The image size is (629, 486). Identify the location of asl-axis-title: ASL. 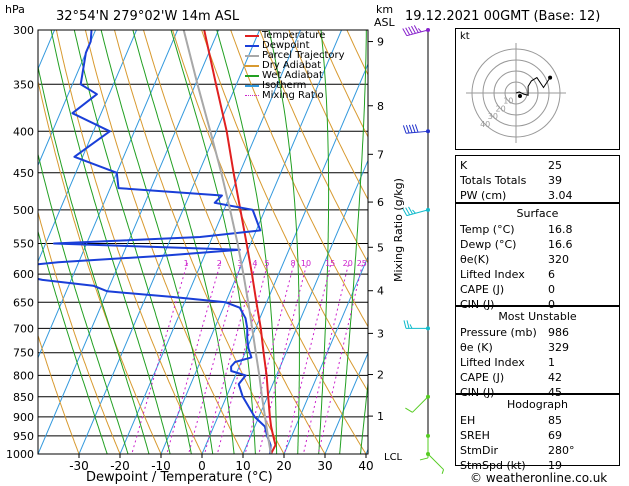
(384, 22).